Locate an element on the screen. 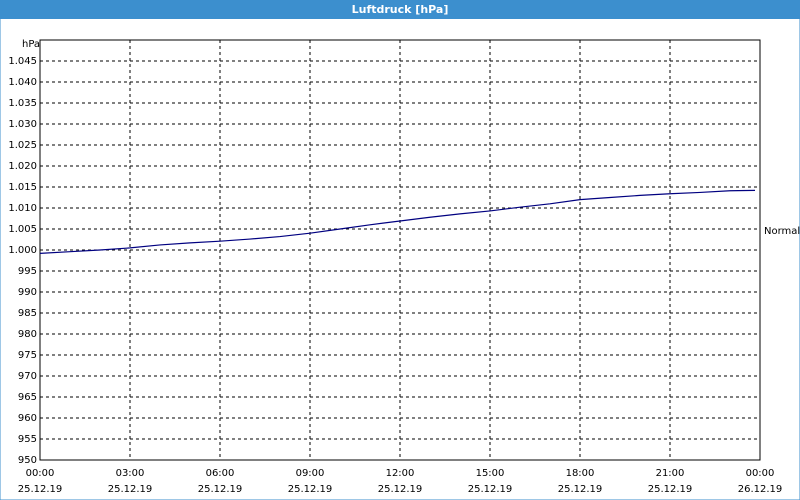  y-tick-label: 980 is located at coordinates (27, 334).